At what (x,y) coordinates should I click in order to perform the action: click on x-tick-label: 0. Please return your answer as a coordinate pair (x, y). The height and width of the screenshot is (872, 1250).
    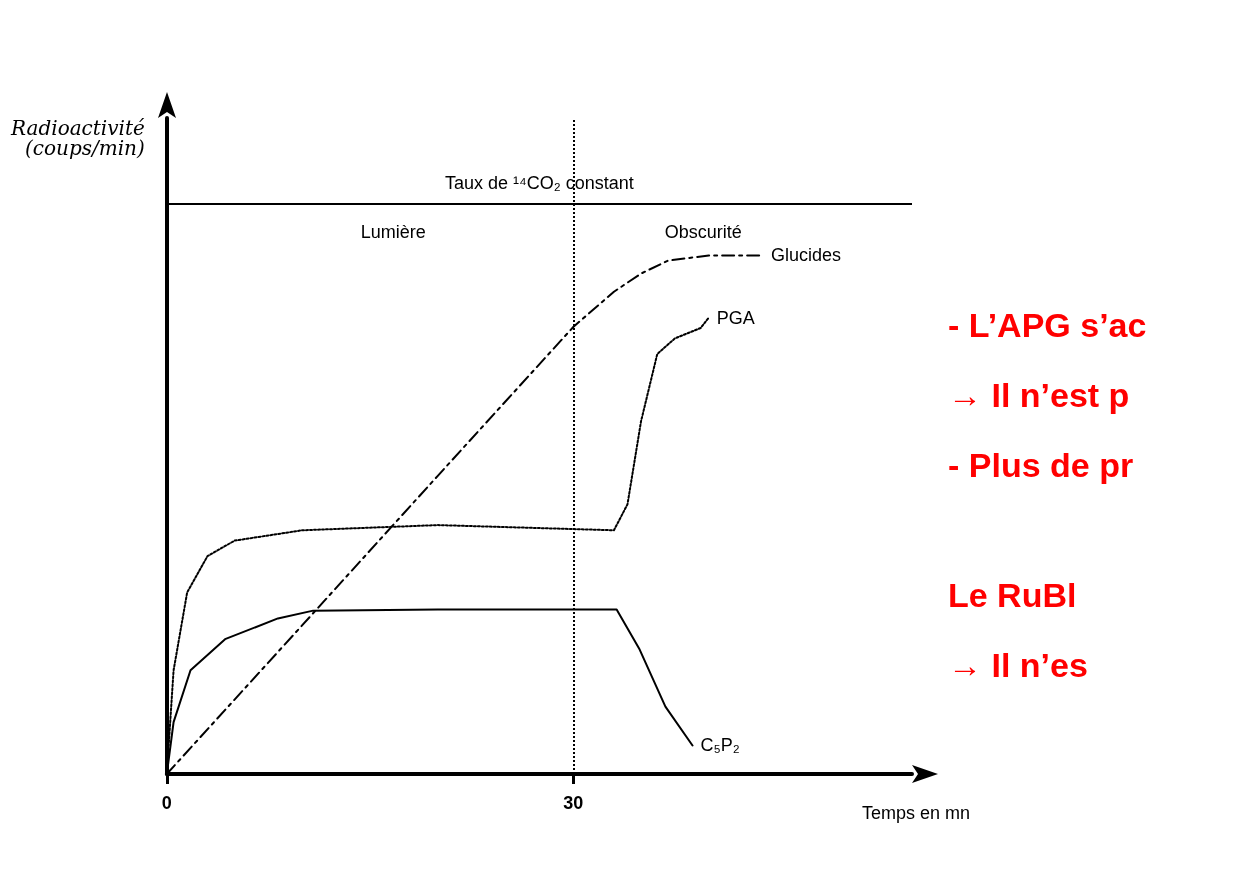
    Looking at the image, I should click on (166, 803).